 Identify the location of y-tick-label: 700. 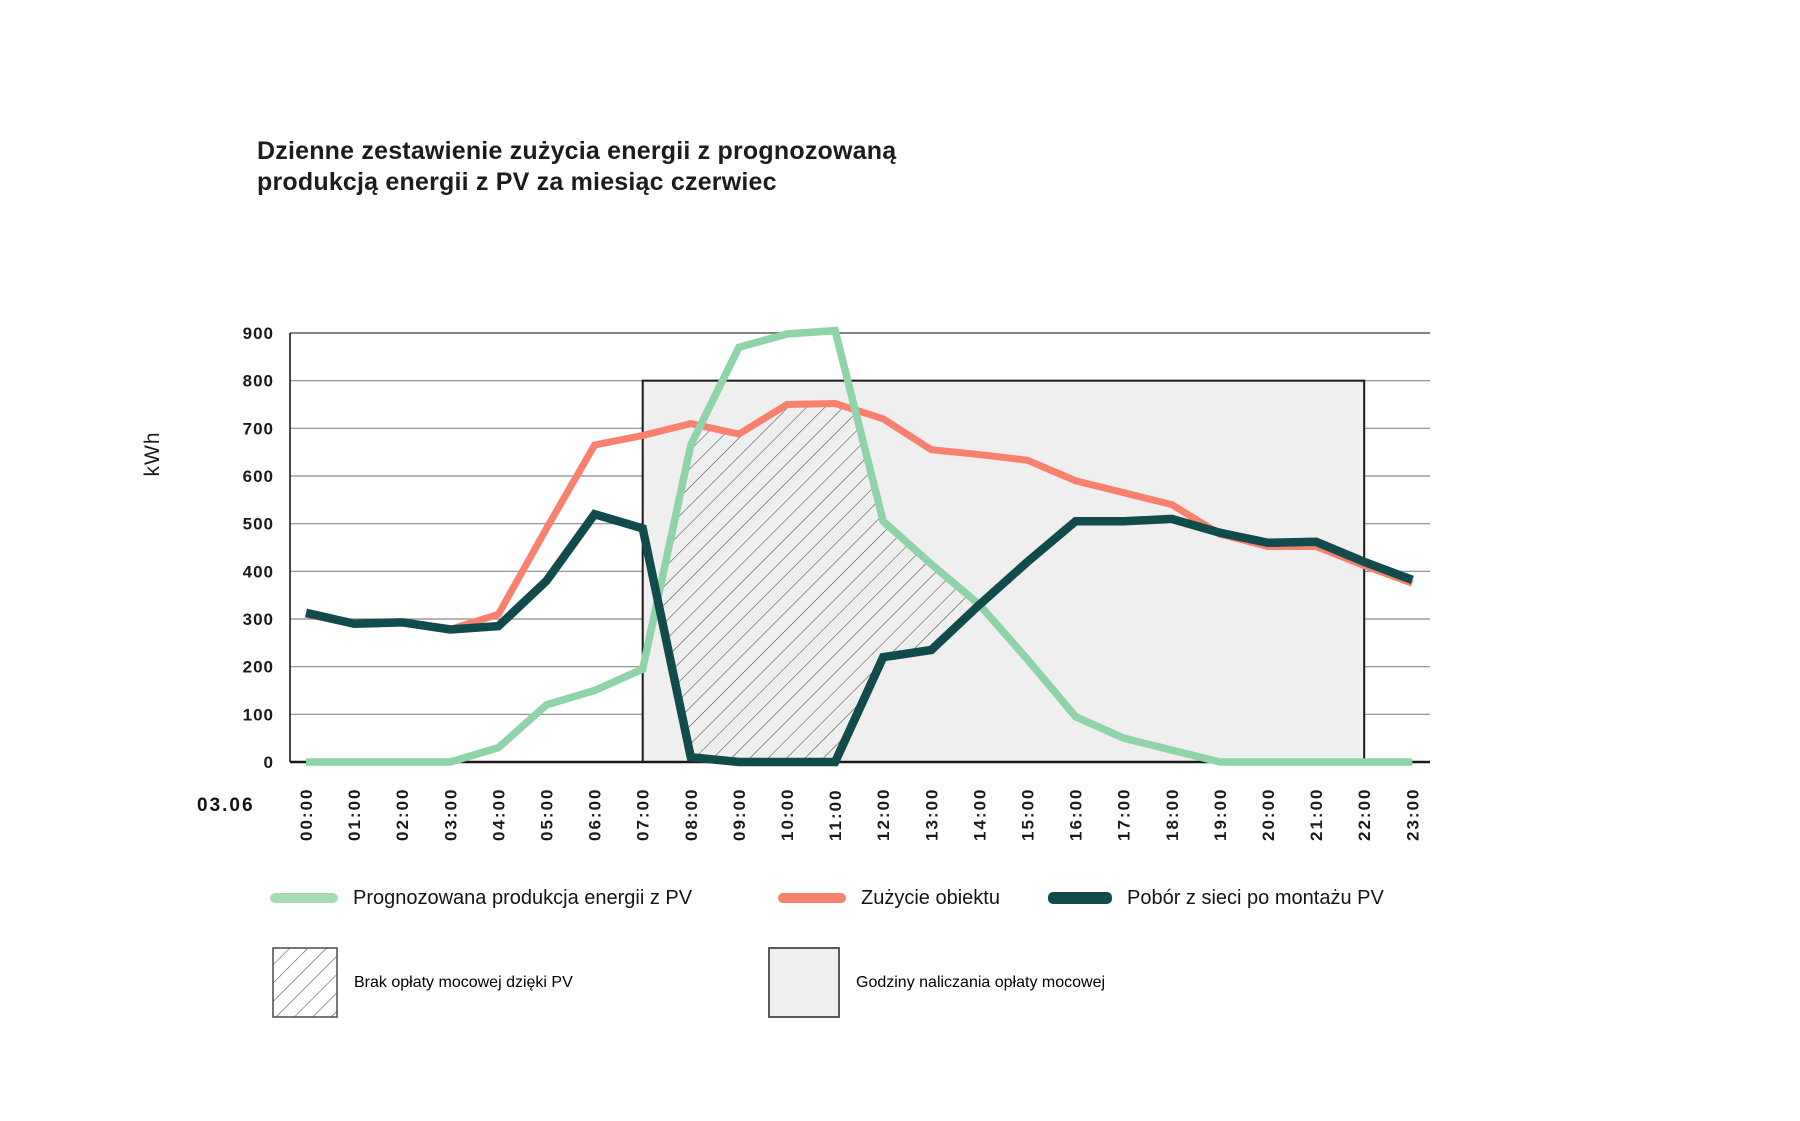
(258, 428).